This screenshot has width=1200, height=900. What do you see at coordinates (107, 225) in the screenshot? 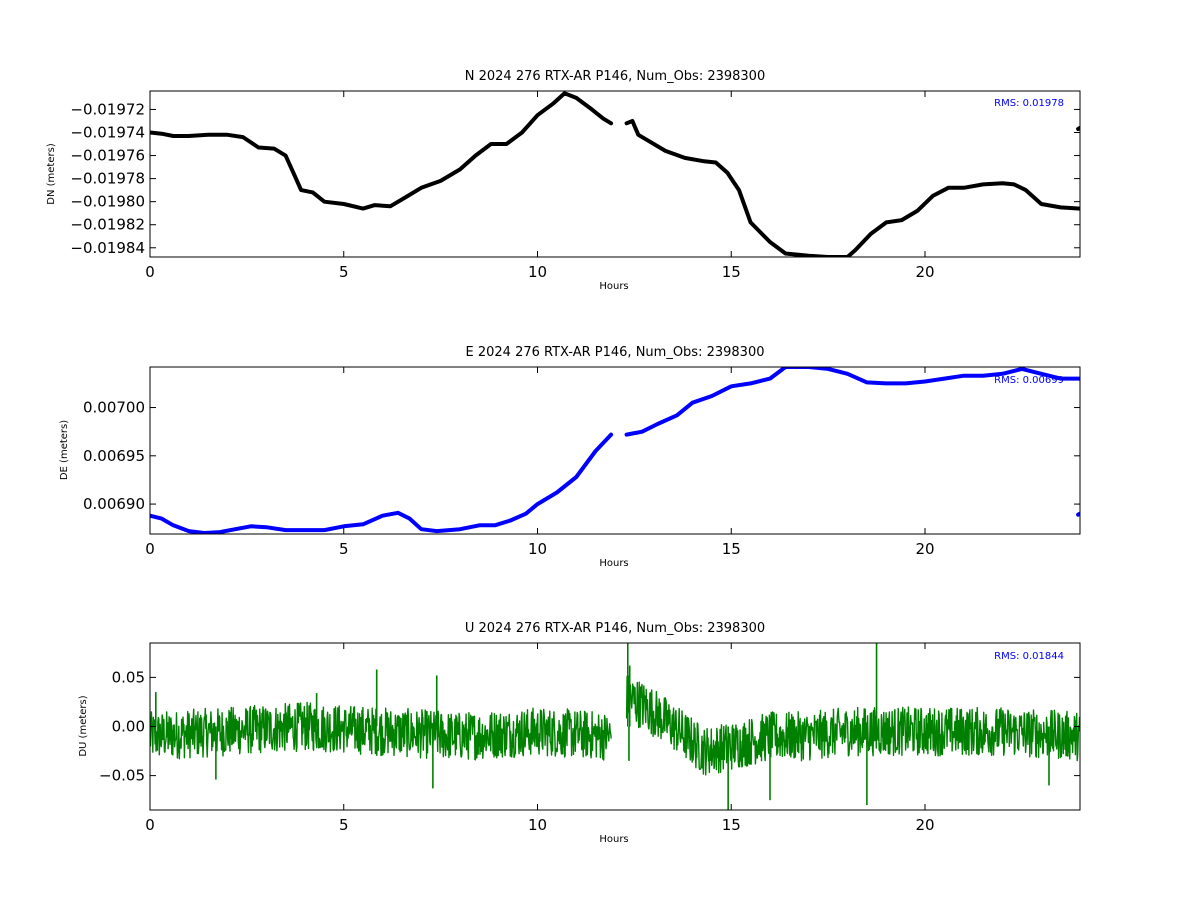
I see `north-y-tick-label: −0.01982` at bounding box center [107, 225].